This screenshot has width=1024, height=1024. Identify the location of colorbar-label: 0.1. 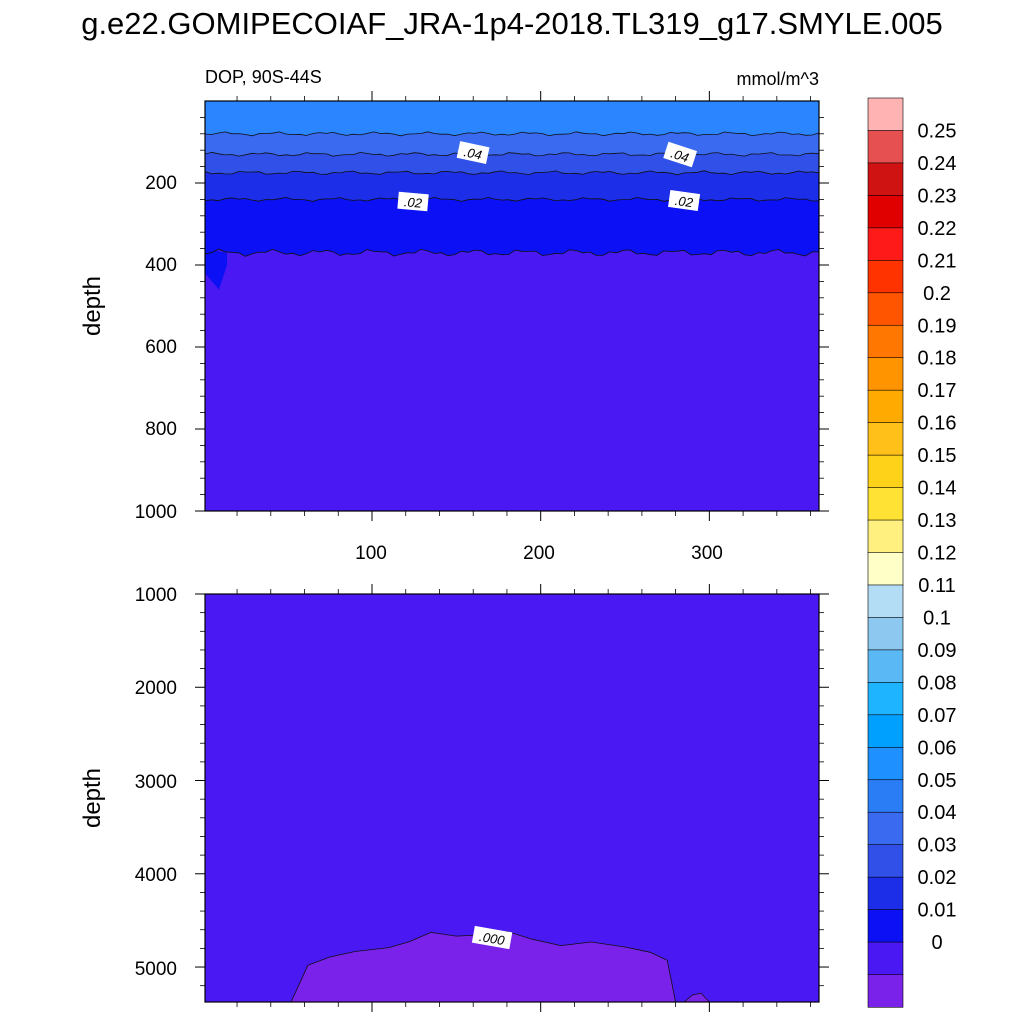
(937, 618).